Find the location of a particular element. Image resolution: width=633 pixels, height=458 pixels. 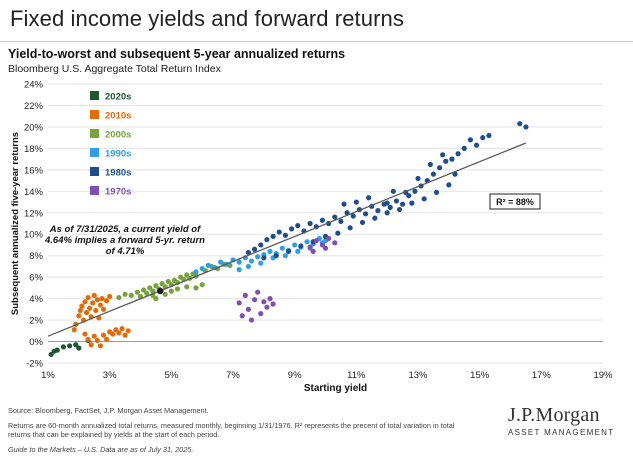

x-tick-label: 17% is located at coordinates (542, 375).